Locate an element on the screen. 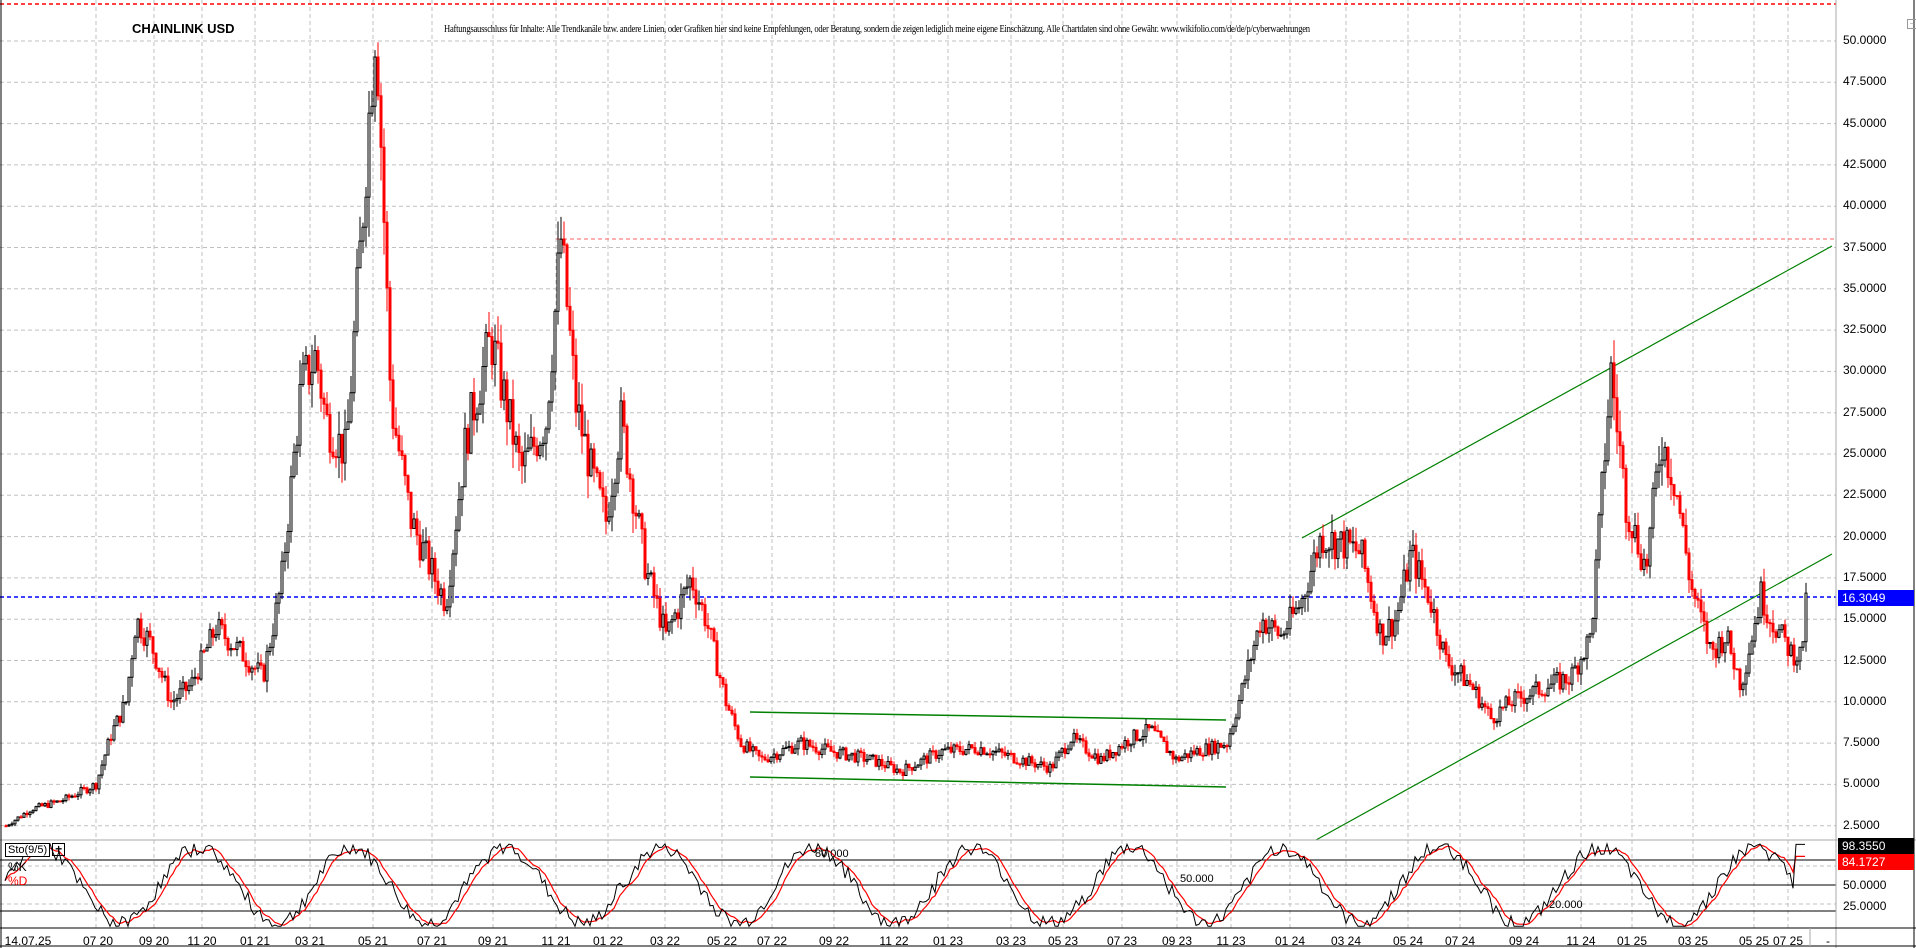  price-tick-label: 47.5000 is located at coordinates (1865, 81).